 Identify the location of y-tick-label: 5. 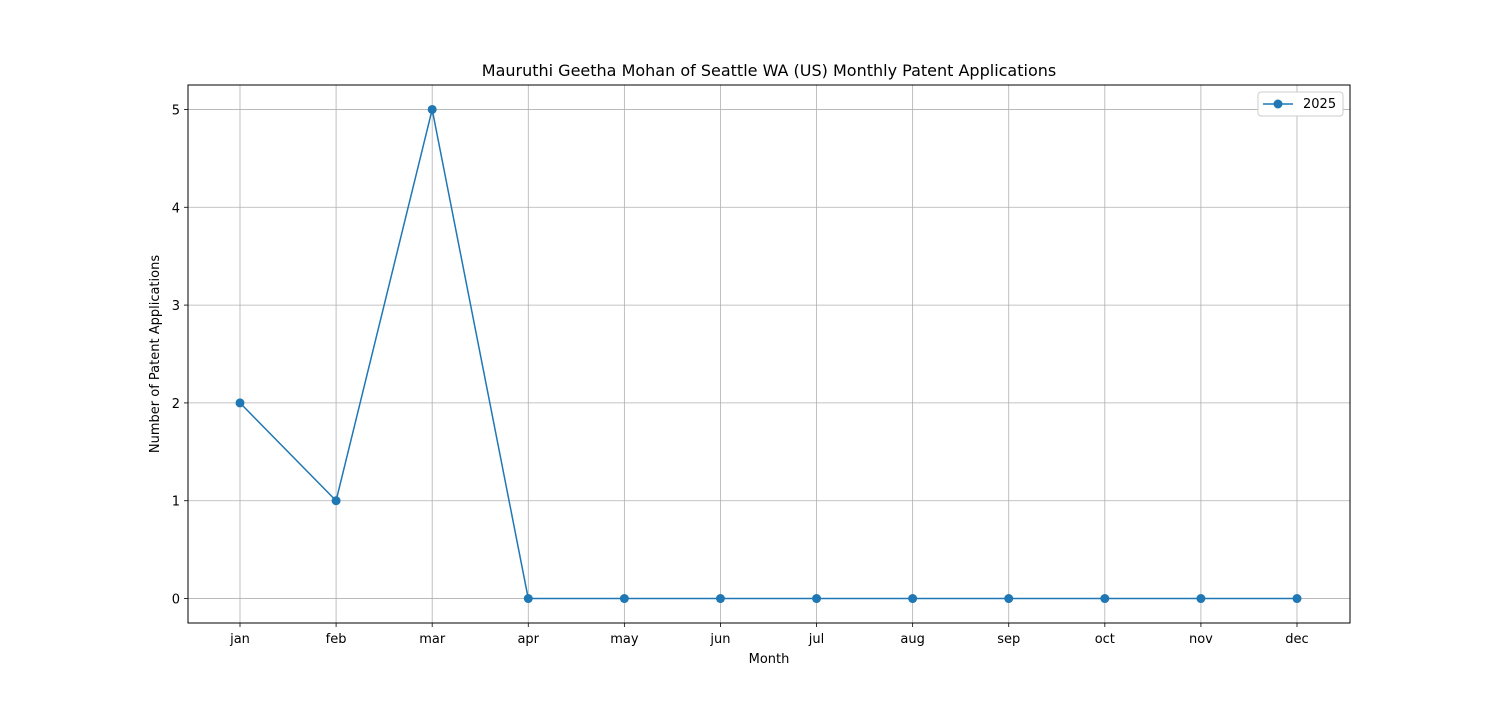
(176, 110).